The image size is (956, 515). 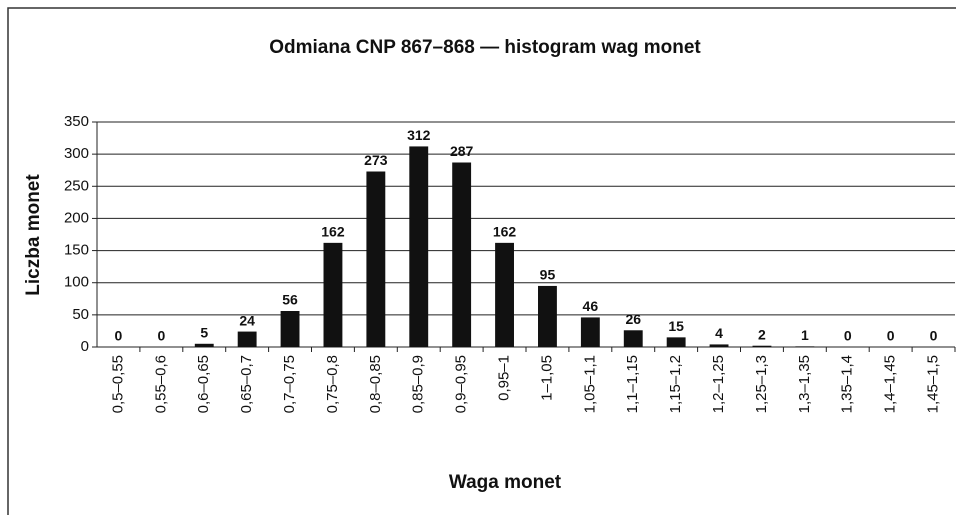 What do you see at coordinates (76, 153) in the screenshot?
I see `y-tick-label: 300` at bounding box center [76, 153].